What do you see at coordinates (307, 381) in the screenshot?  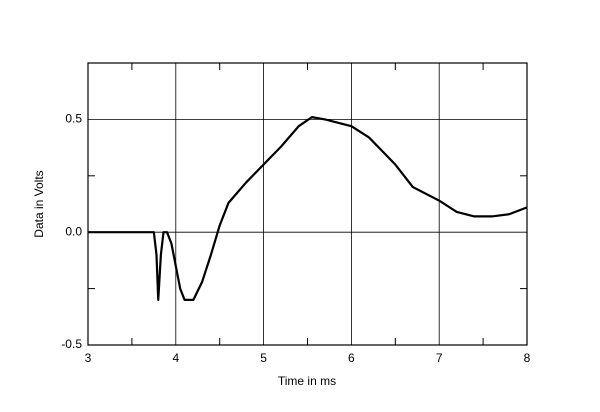 I see `x-axis-label: Time in ms` at bounding box center [307, 381].